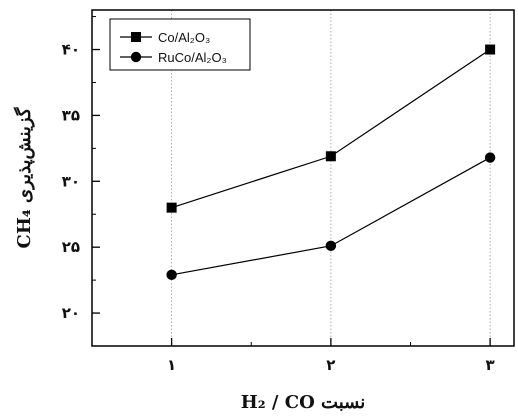 Image resolution: width=518 pixels, height=418 pixels. What do you see at coordinates (71, 50) in the screenshot?
I see `y-tick-label-40: ۴۰` at bounding box center [71, 50].